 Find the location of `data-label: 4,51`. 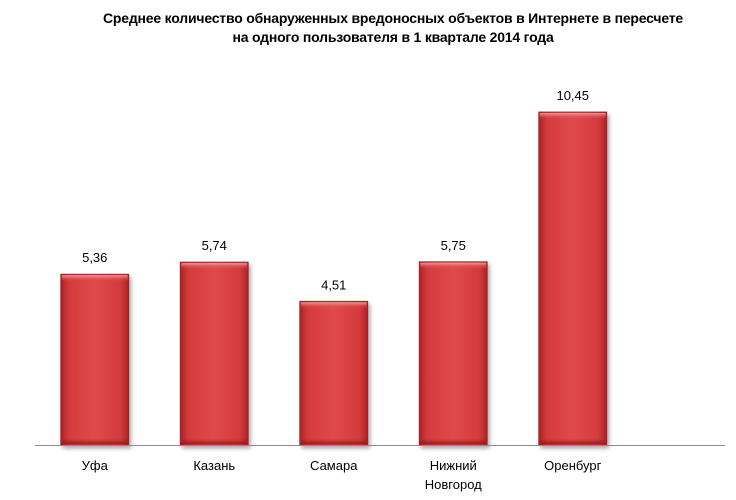

data-label: 4,51 is located at coordinates (333, 284).